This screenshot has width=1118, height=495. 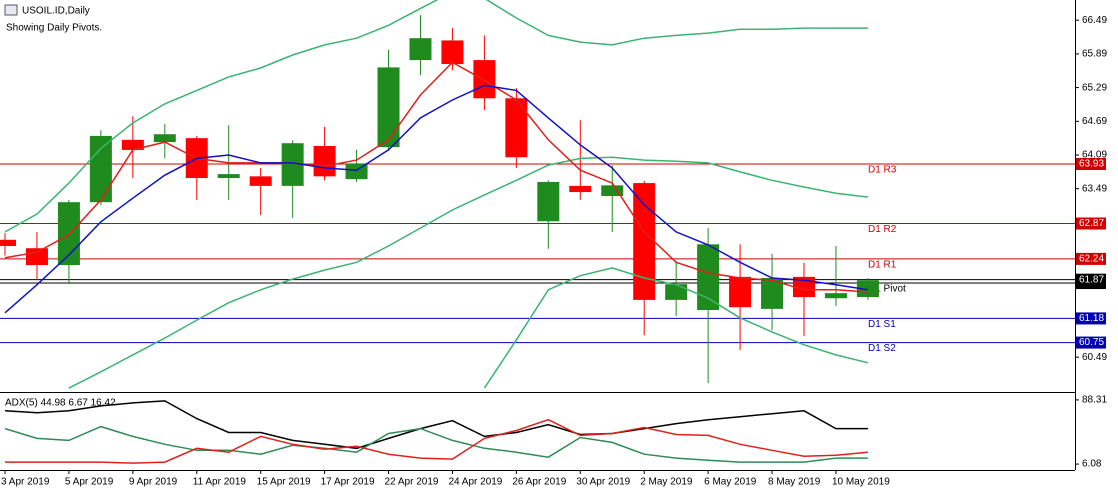 I want to click on y-tick-label: 65.29, so click(x=1094, y=87).